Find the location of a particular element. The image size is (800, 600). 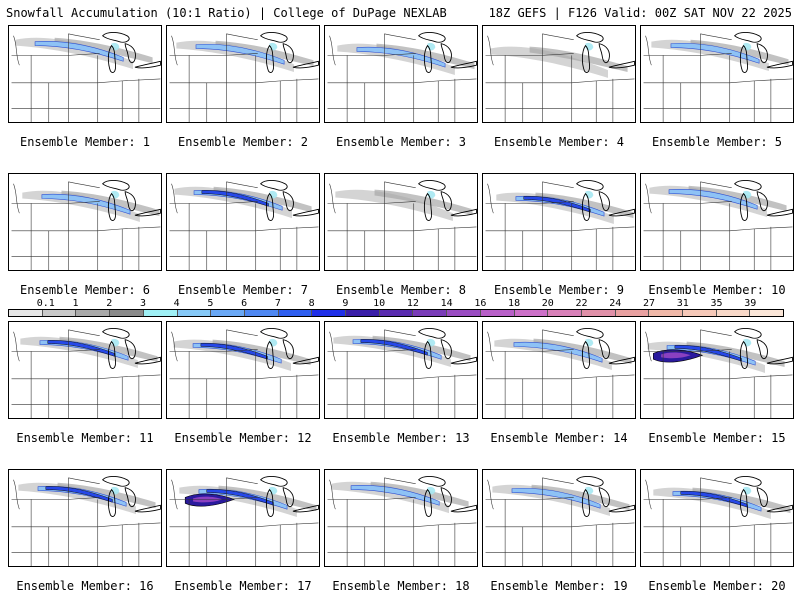

ensemble-member-label: Ensemble Member: 17 is located at coordinates (243, 586).